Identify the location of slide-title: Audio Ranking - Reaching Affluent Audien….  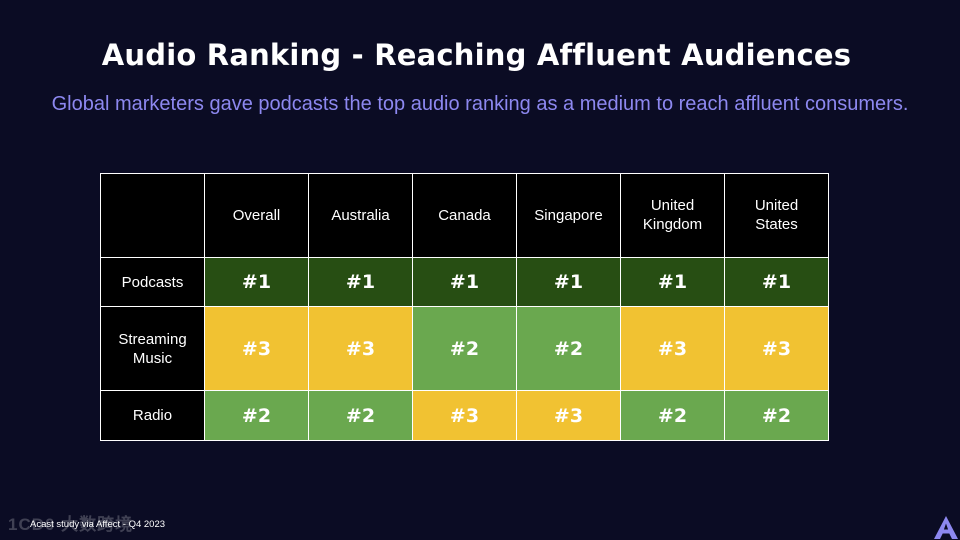
(476, 55).